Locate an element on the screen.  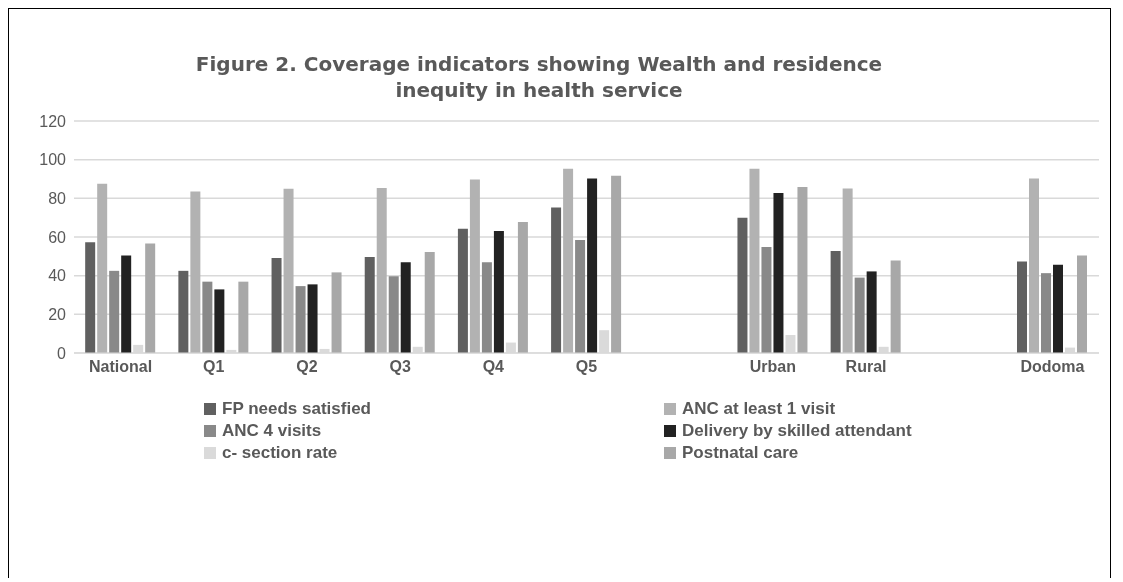
y-tick-label: 40 is located at coordinates (57, 276).